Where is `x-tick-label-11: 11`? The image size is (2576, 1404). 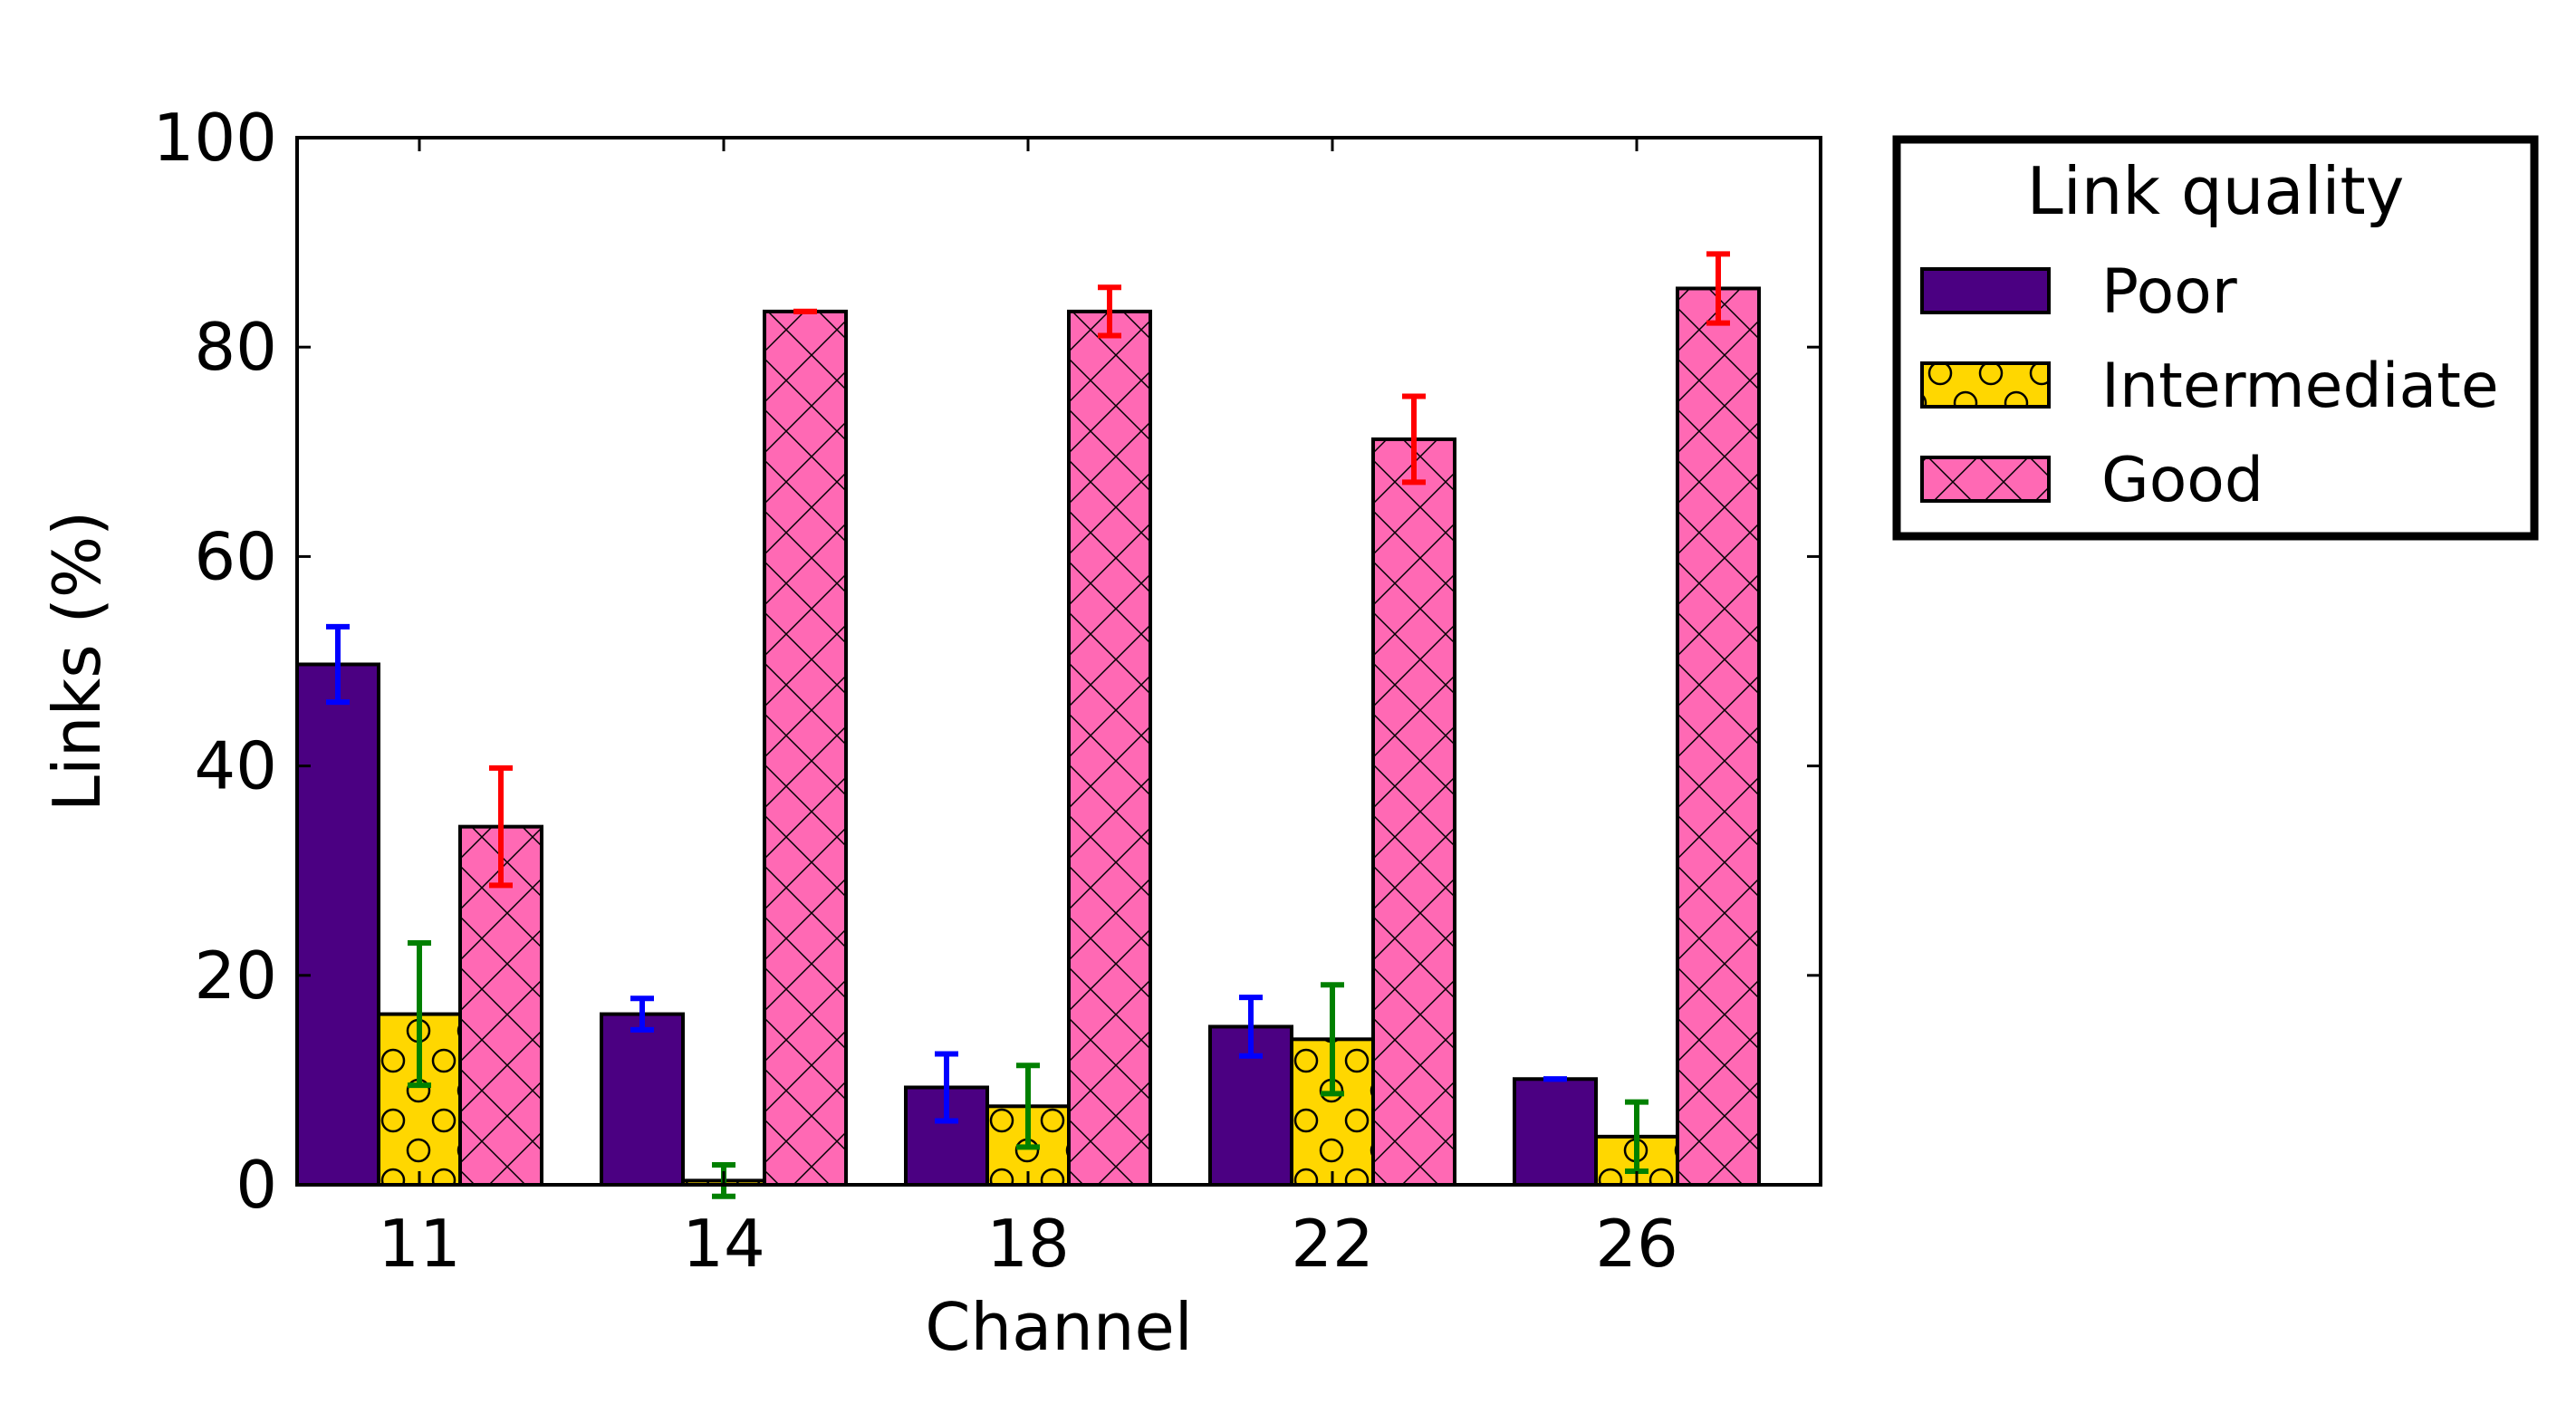
x-tick-label-11: 11 is located at coordinates (419, 1244).